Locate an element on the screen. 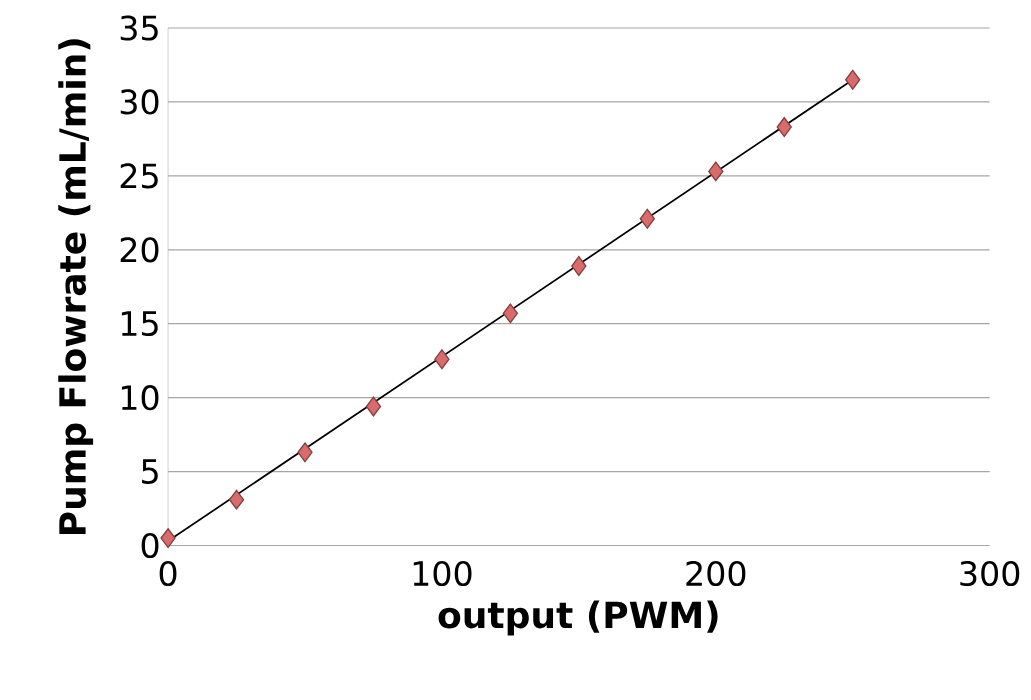  y-tick-label: 15 is located at coordinates (139, 324).